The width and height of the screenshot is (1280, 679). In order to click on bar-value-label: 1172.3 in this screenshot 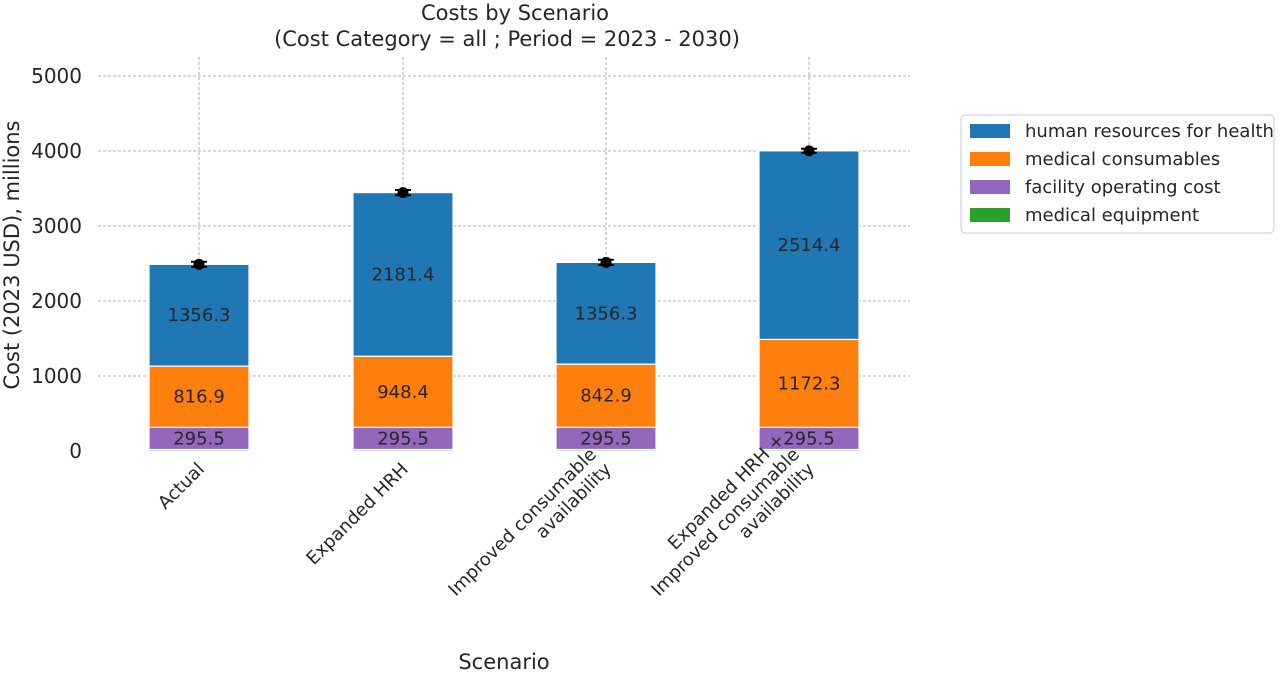, I will do `click(809, 383)`.